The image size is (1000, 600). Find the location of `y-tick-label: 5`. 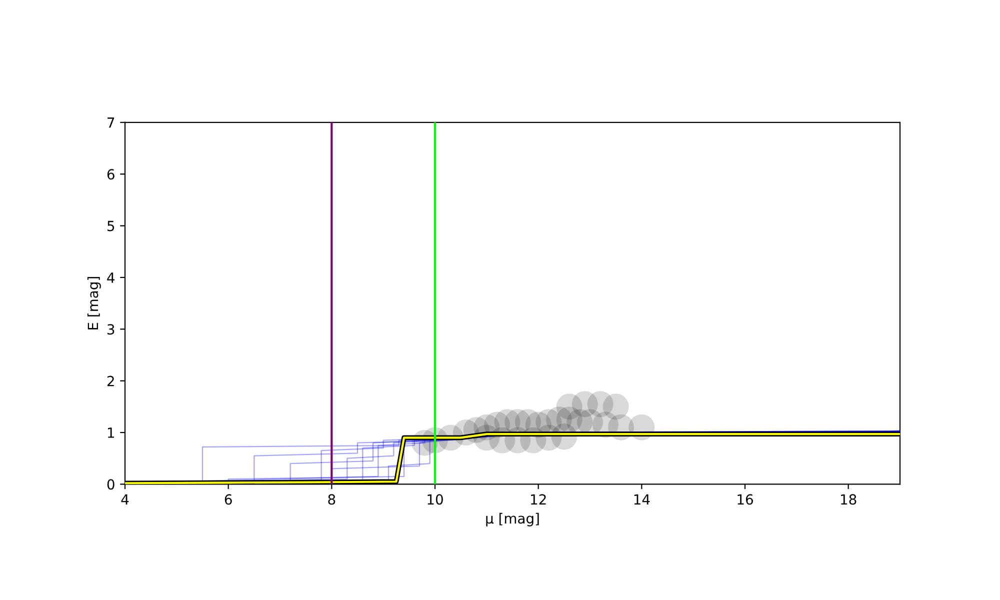

y-tick-label: 5 is located at coordinates (111, 226).